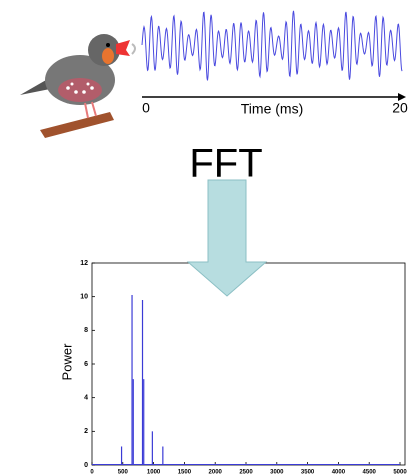  I want to click on y-tick-label: 0, so click(86, 465).